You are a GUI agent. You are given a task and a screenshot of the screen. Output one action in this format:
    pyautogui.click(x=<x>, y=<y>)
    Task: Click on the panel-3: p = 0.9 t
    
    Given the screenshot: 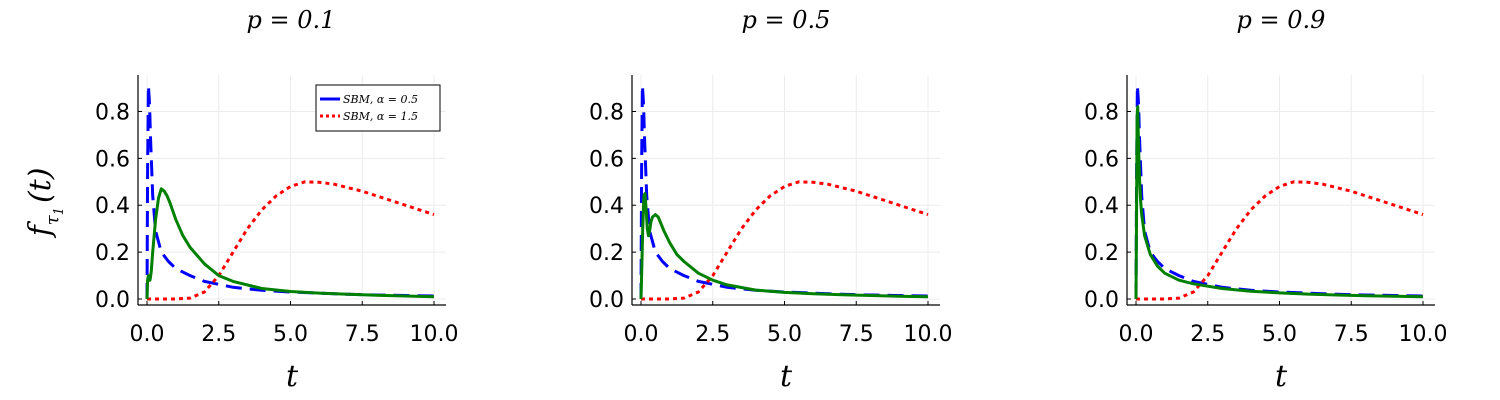 What is the action you would take?
    pyautogui.click(x=1281, y=200)
    